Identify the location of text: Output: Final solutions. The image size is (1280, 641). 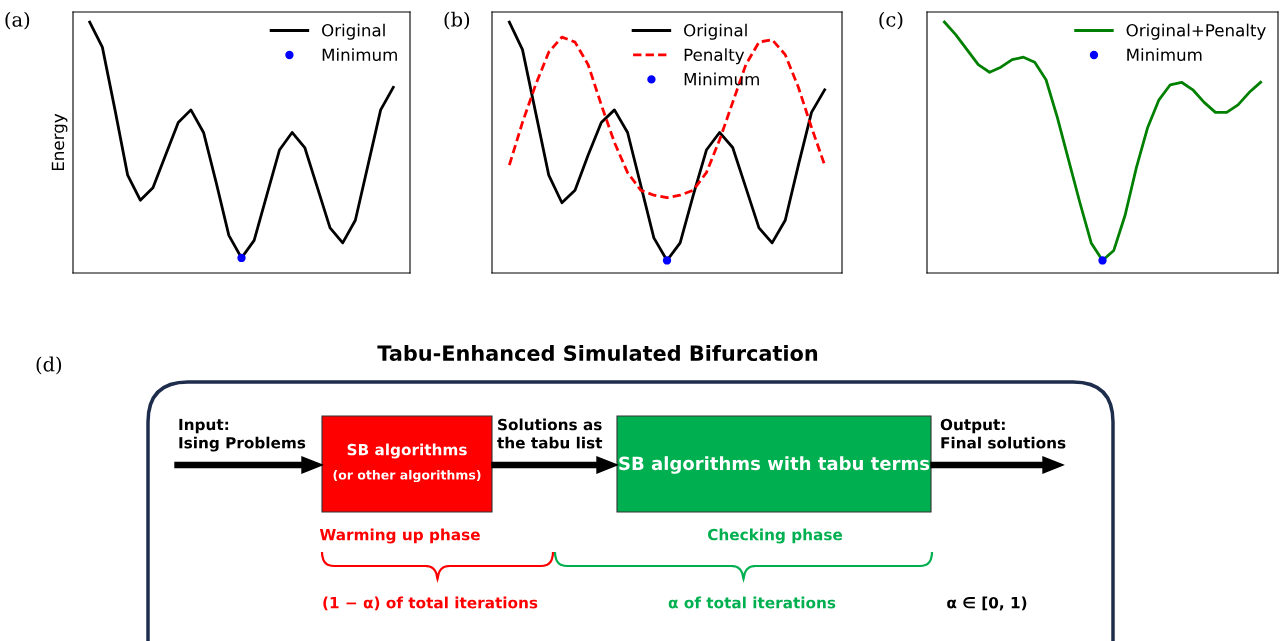
(1003, 433).